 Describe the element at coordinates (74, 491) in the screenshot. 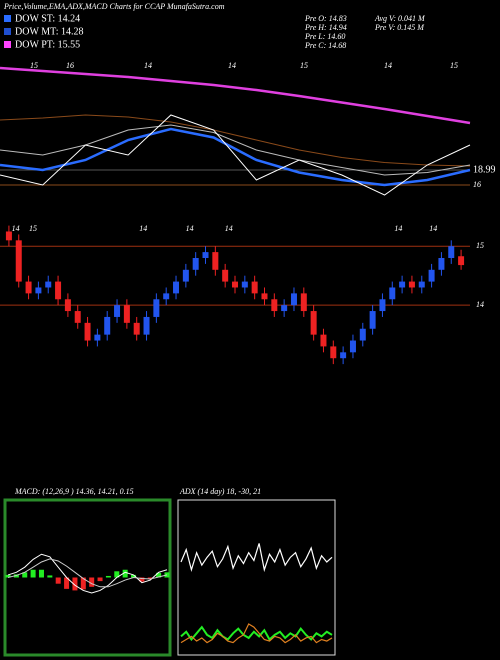

I see `panel-title: MACD: (12,26,9 ) 14.36, 14.21, 0.15` at that location.